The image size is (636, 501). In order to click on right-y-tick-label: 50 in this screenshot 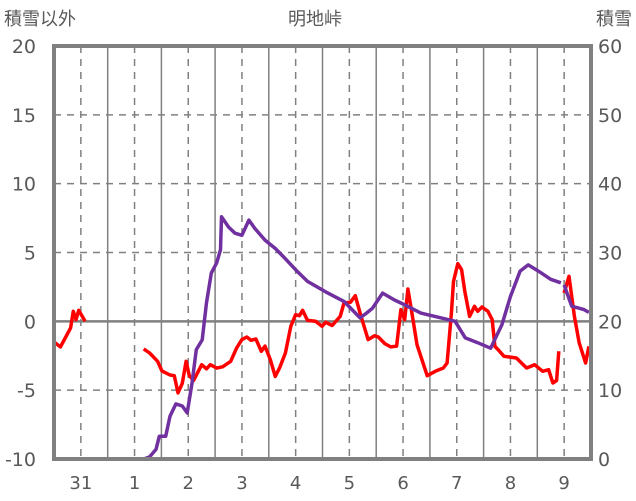, I will do `click(610, 116)`.